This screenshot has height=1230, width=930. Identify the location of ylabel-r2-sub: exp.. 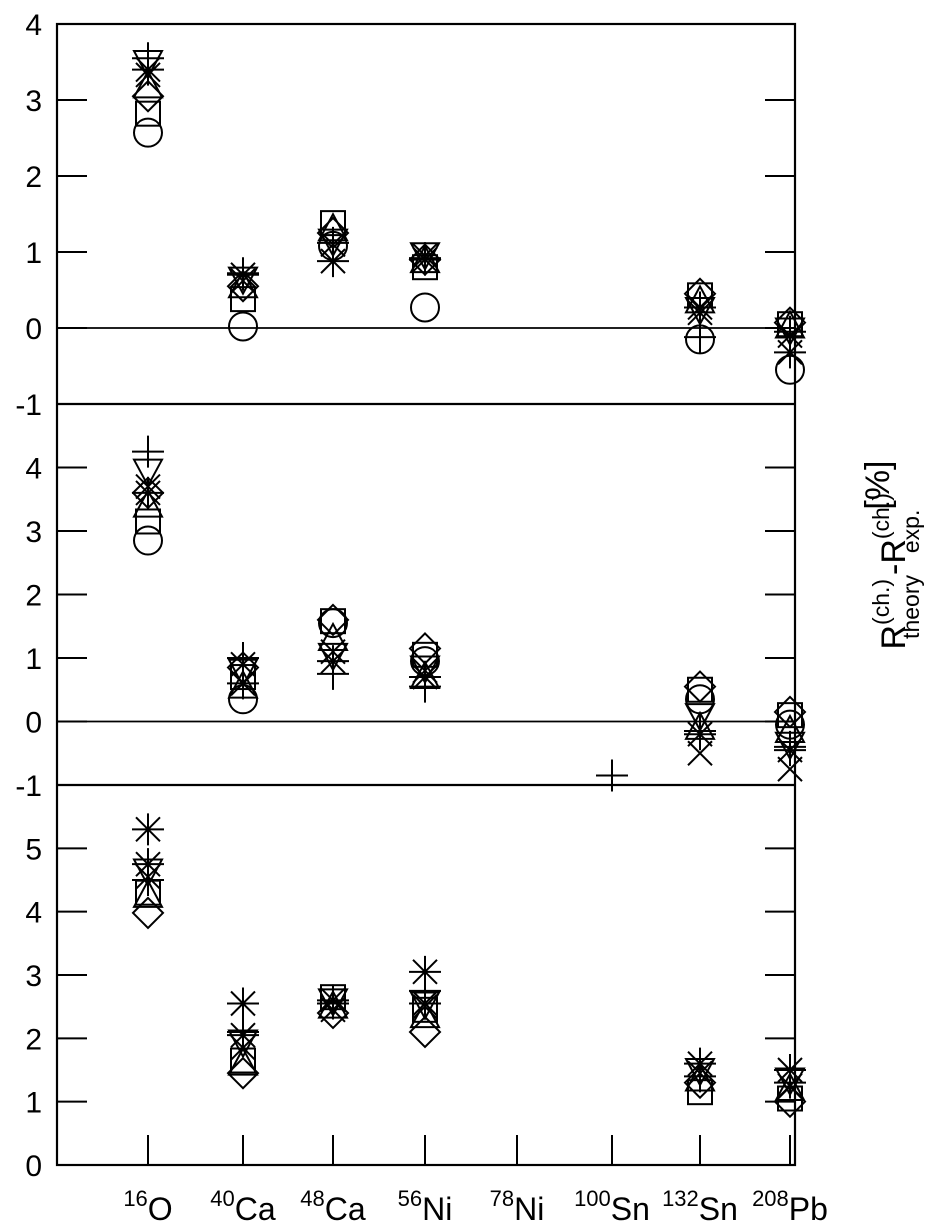
(911, 531).